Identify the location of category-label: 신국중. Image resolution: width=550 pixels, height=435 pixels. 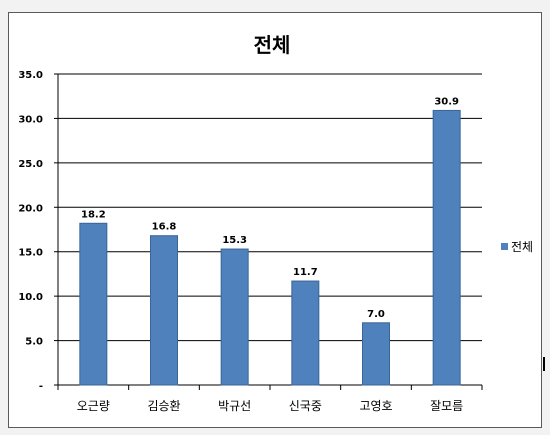
(305, 406).